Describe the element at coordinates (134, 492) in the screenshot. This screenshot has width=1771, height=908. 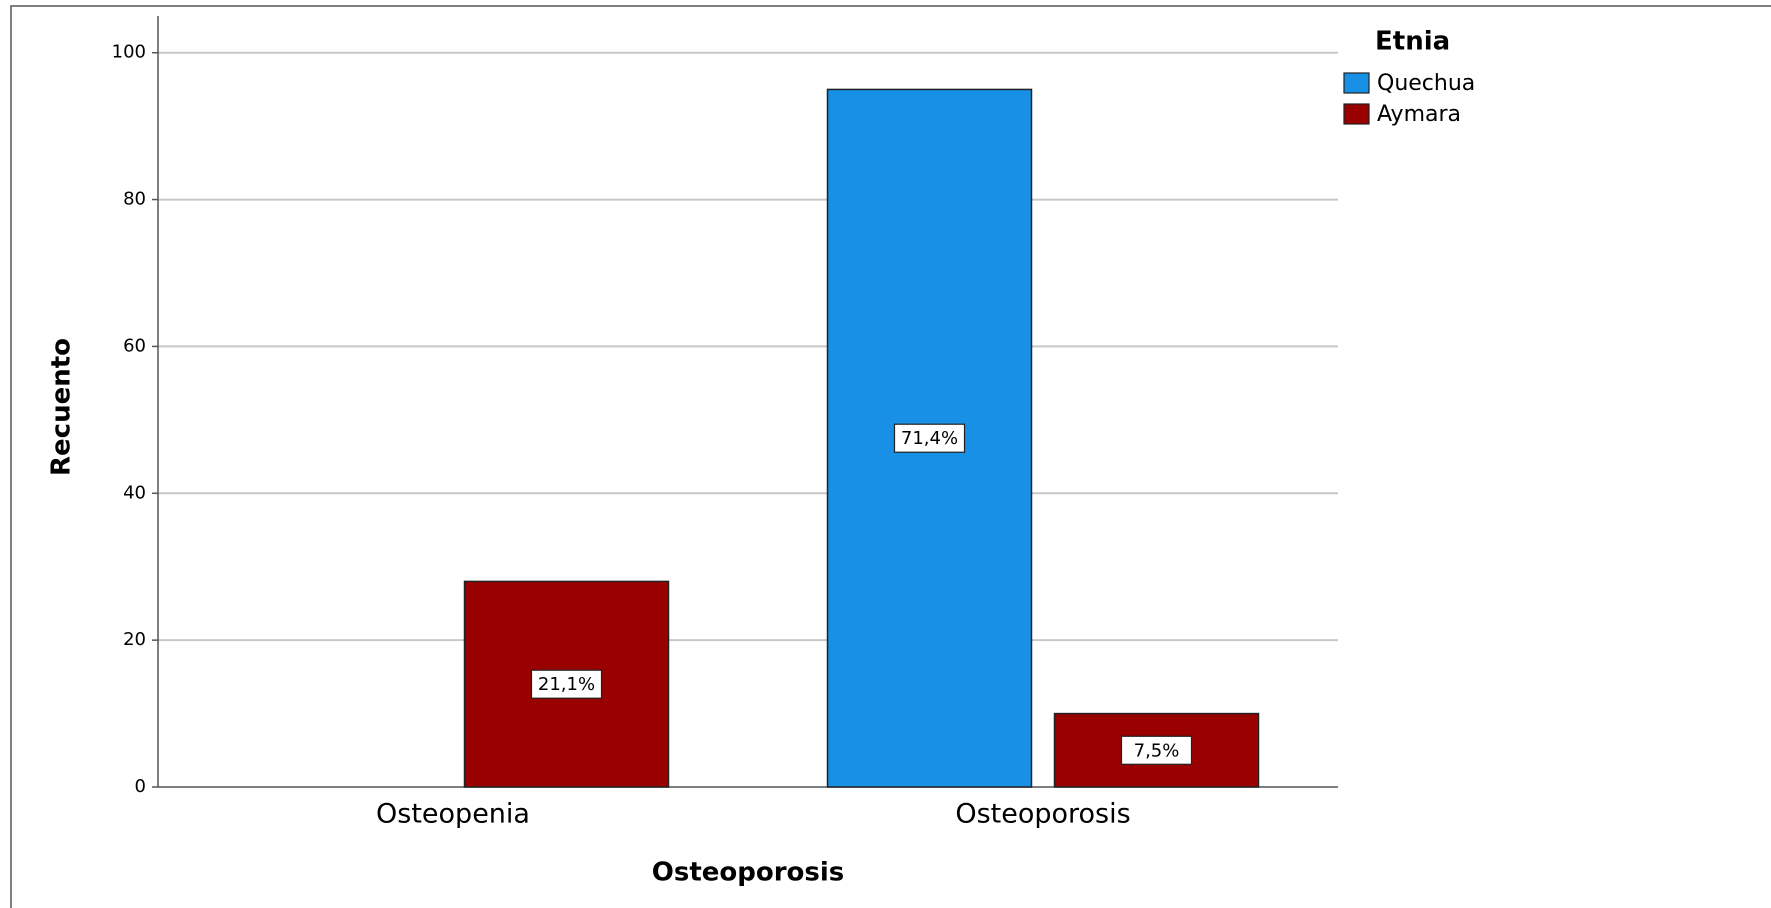
I see `y-tick-label: 40` at that location.